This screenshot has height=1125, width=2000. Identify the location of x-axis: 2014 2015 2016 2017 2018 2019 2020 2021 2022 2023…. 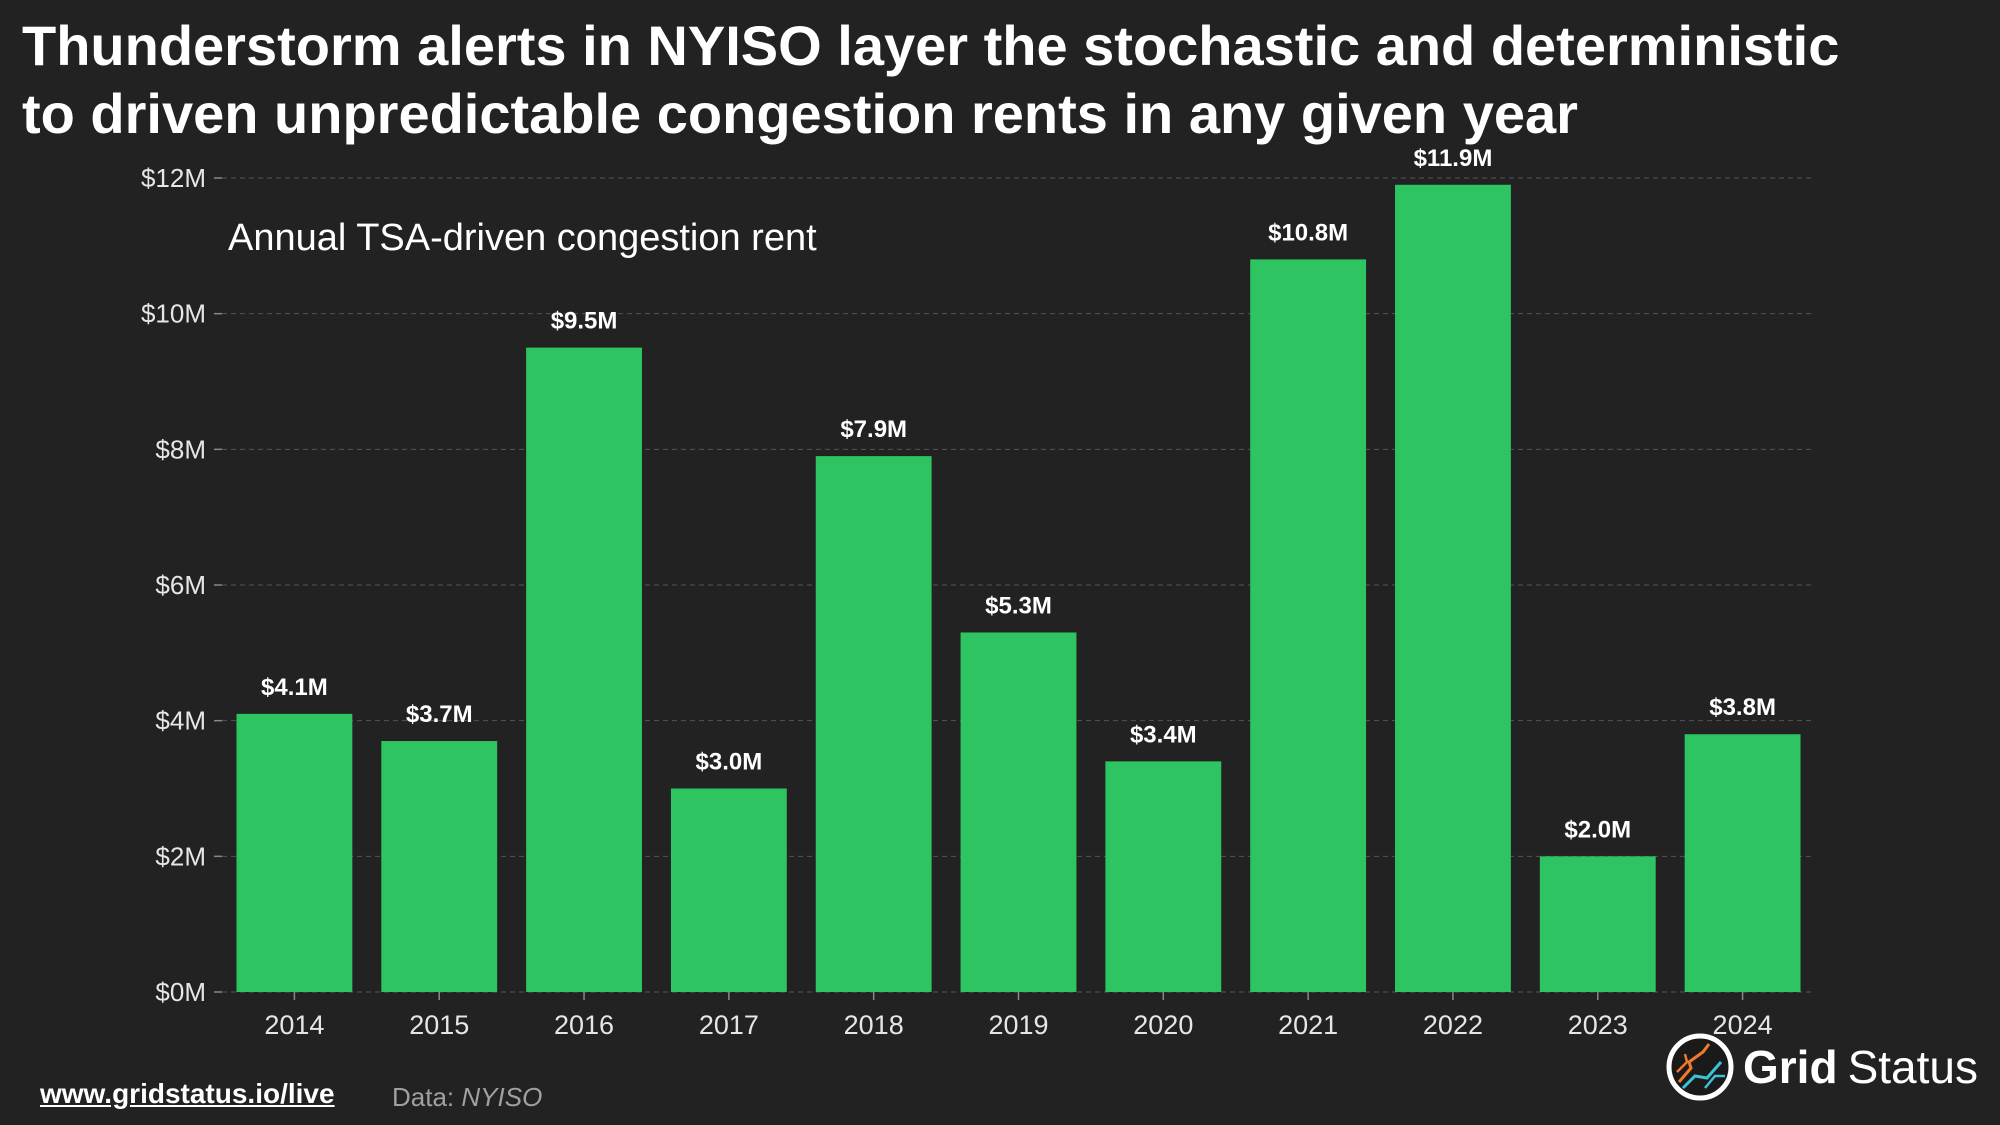
(1018, 1016).